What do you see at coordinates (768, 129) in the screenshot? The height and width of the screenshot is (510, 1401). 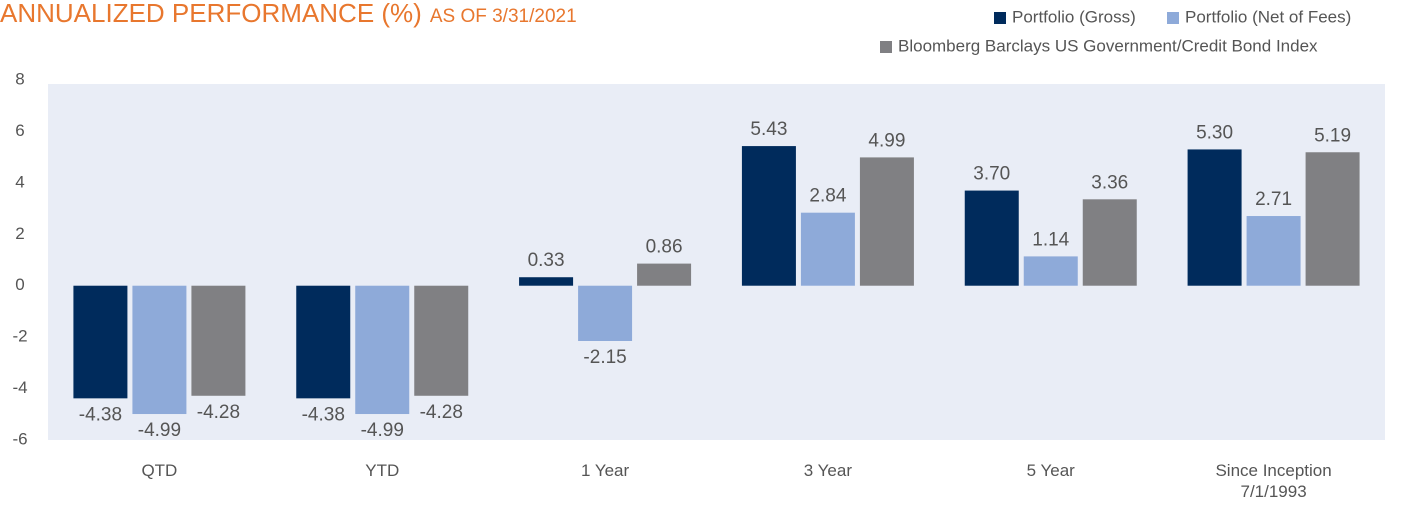 I see `data-label: 5.43` at bounding box center [768, 129].